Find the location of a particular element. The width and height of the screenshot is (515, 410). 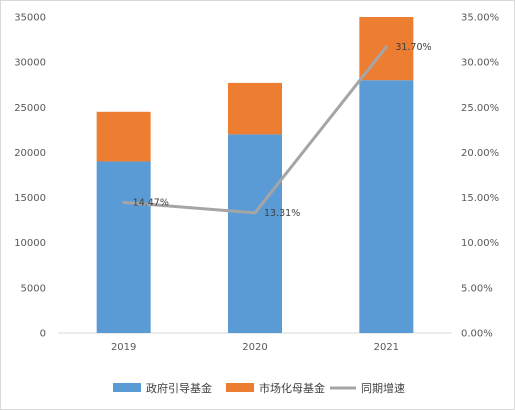

bar-market-2019 is located at coordinates (123, 136).